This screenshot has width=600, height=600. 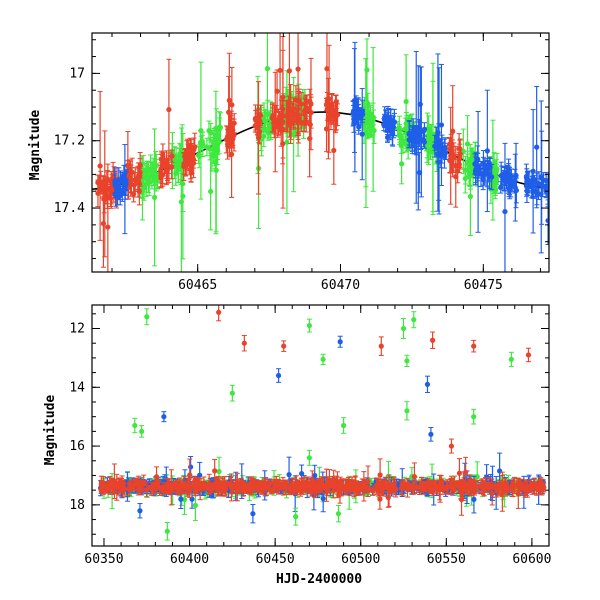 What do you see at coordinates (340, 285) in the screenshot?
I see `x-tick-label: 60470` at bounding box center [340, 285].